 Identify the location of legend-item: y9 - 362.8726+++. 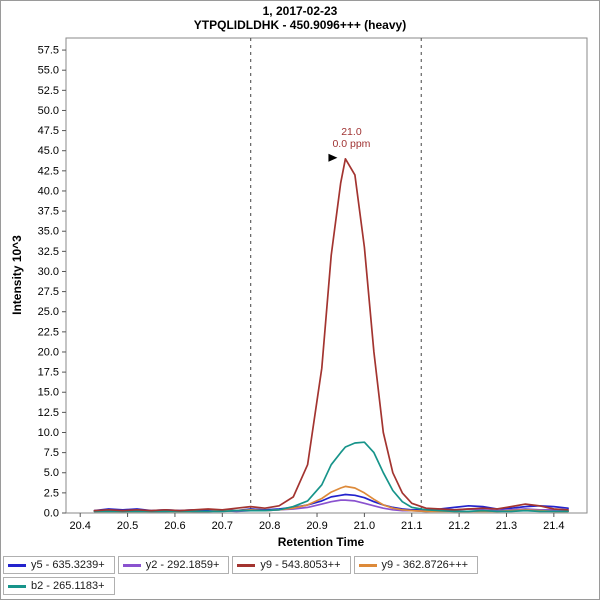
(416, 565).